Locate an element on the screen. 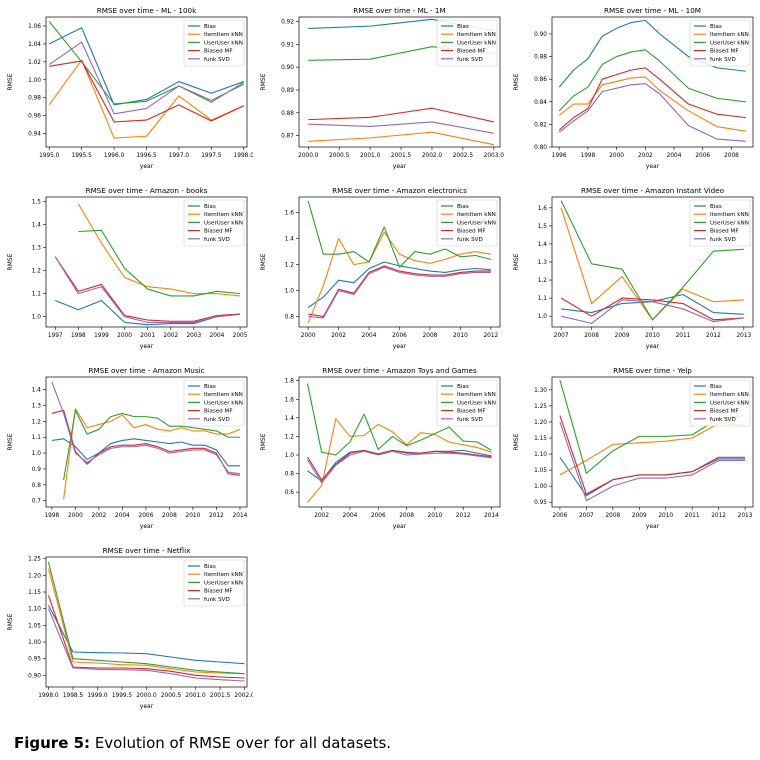 This screenshot has height=760, width=760. x-tick-label: 2001.0 is located at coordinates (370, 156).